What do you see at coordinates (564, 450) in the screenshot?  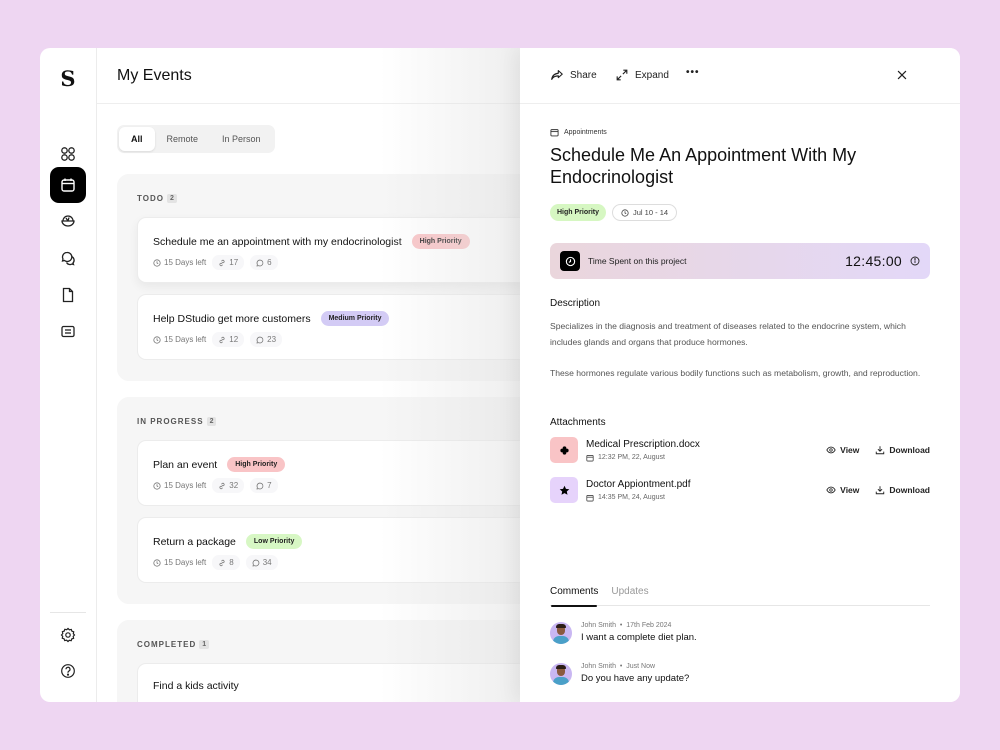 I see `flower-icon` at bounding box center [564, 450].